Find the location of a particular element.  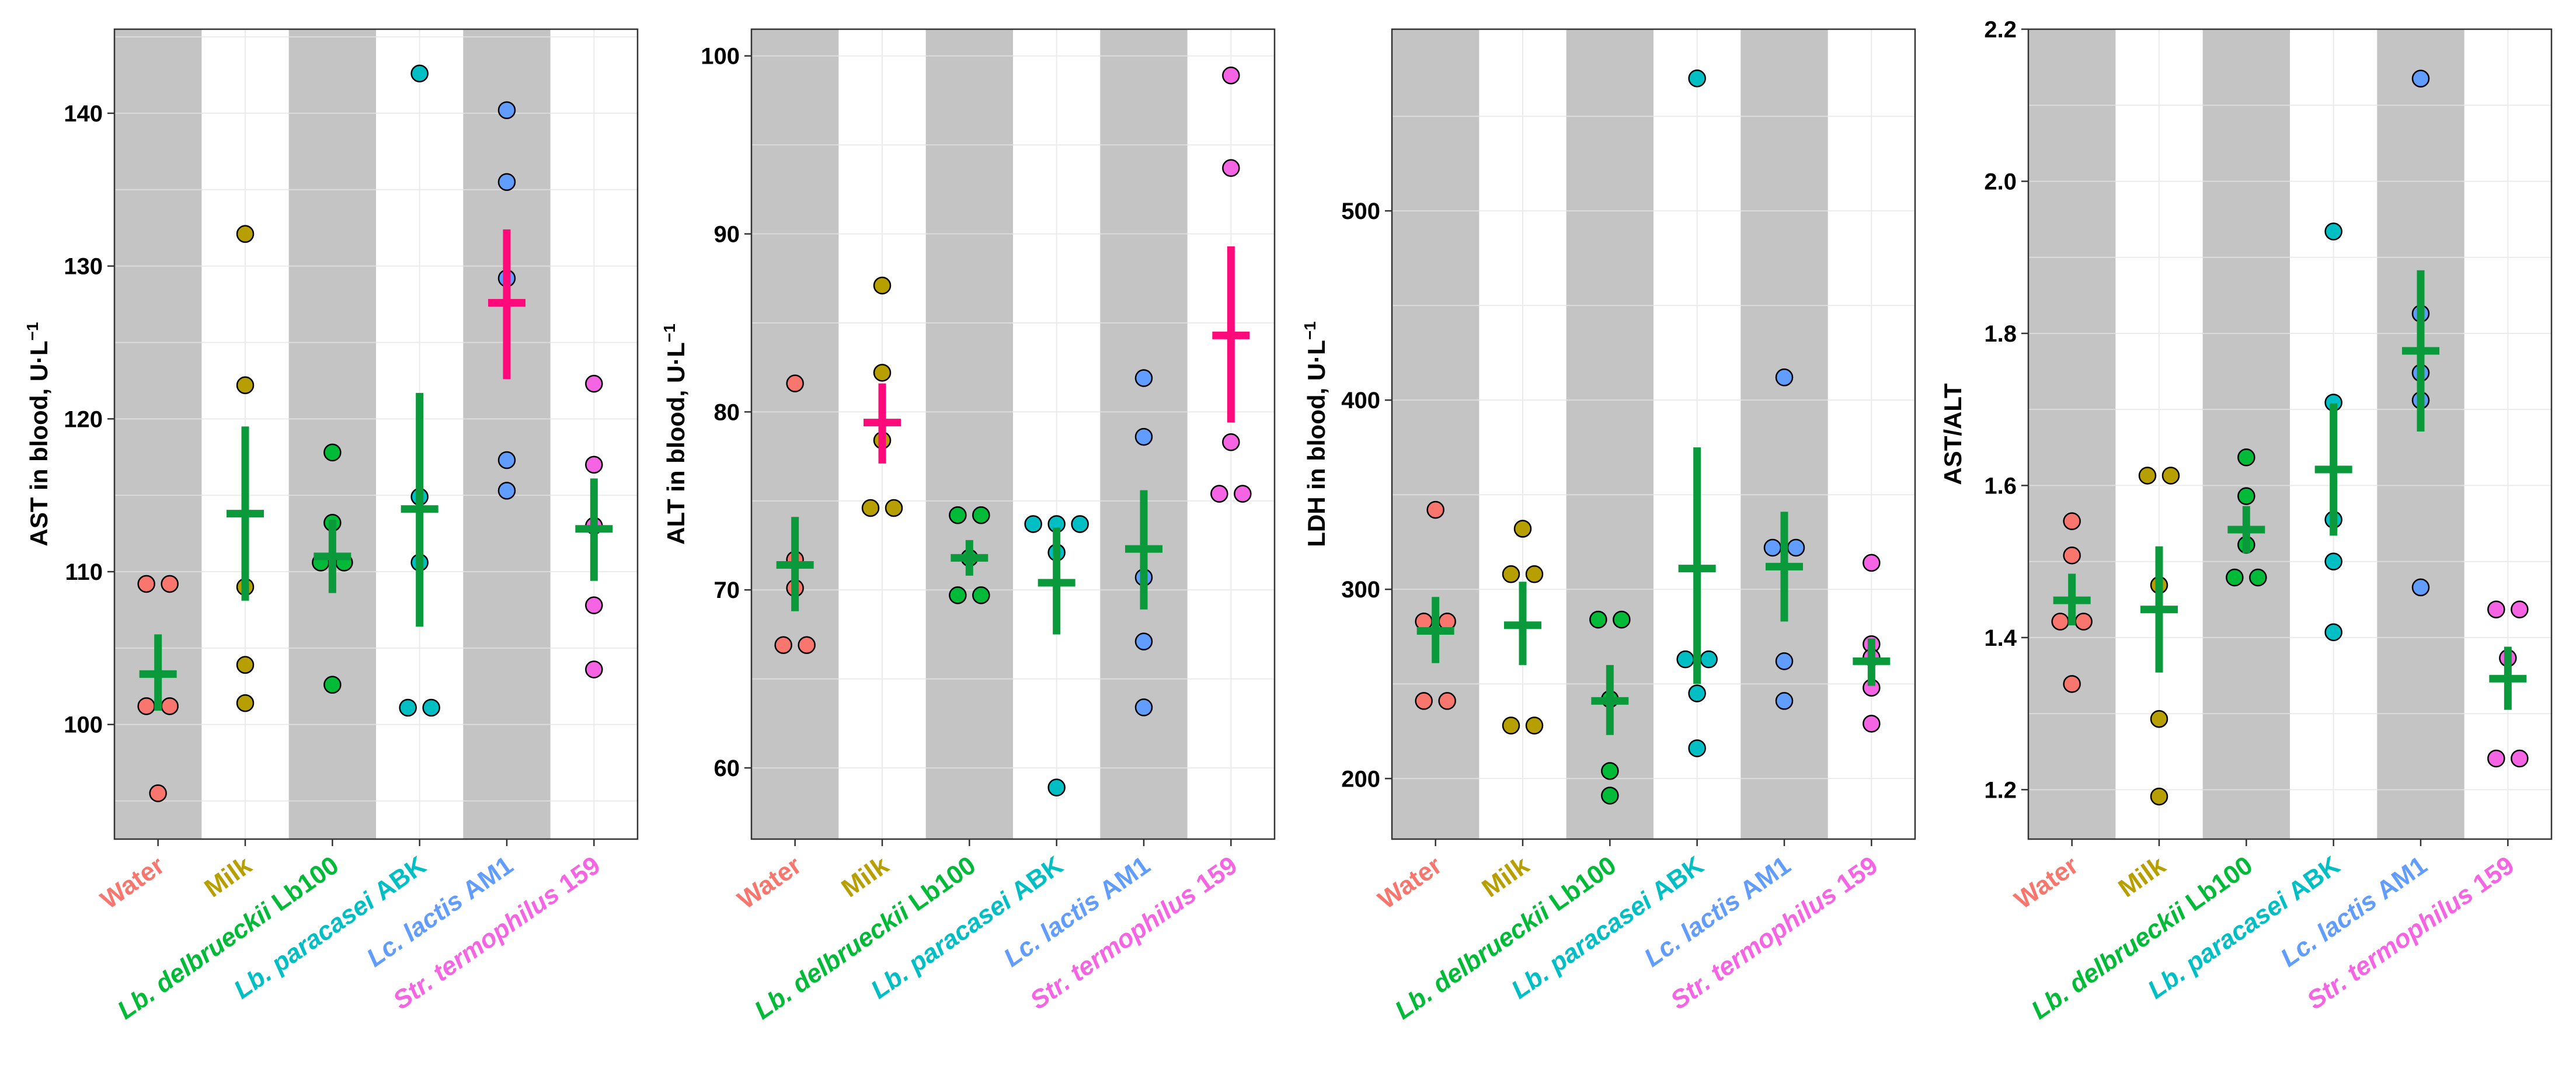

y-tick-label: 130 is located at coordinates (83, 267).